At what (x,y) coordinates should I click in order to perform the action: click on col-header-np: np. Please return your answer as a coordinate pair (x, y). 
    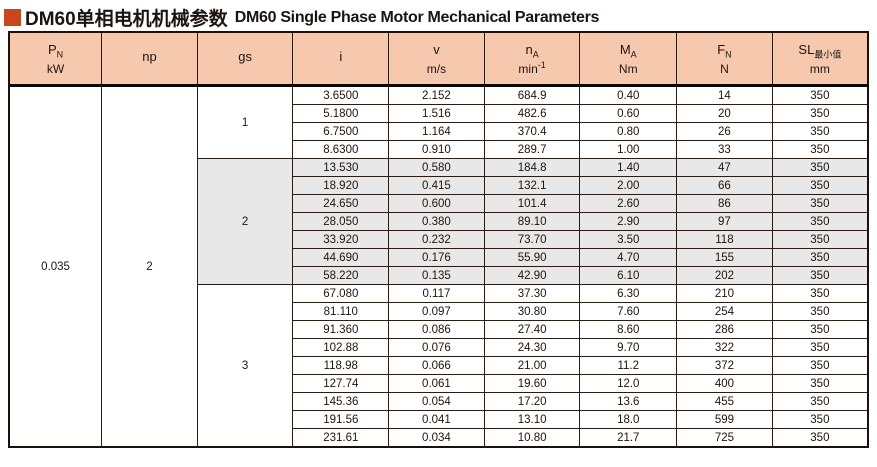
    Looking at the image, I should click on (149, 59).